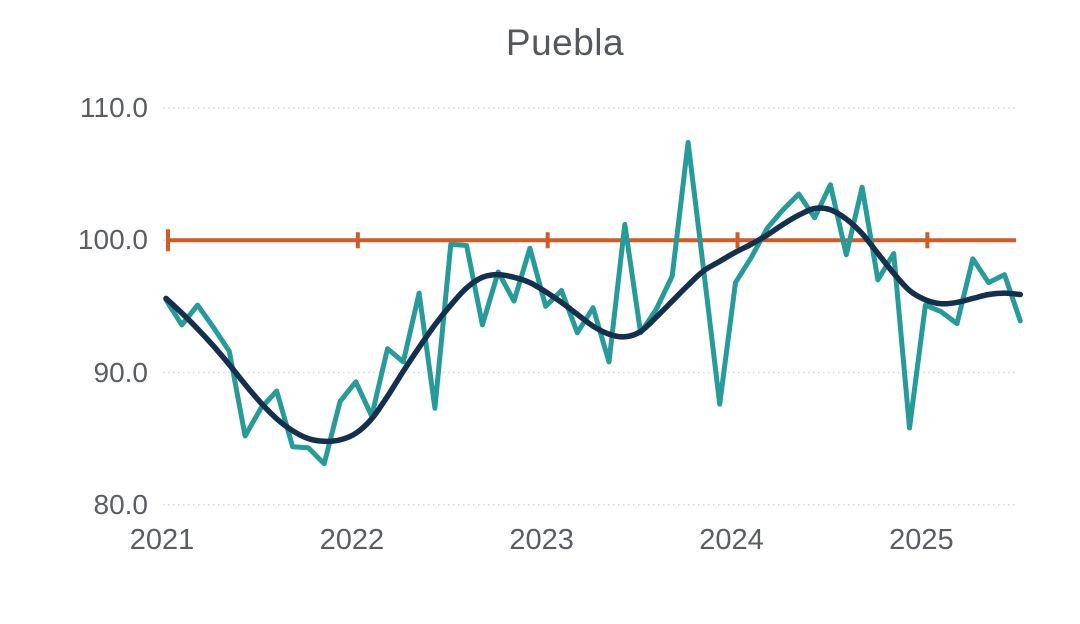 This screenshot has width=1080, height=624. I want to click on y-axis-tick-label: 100.0, so click(112, 240).